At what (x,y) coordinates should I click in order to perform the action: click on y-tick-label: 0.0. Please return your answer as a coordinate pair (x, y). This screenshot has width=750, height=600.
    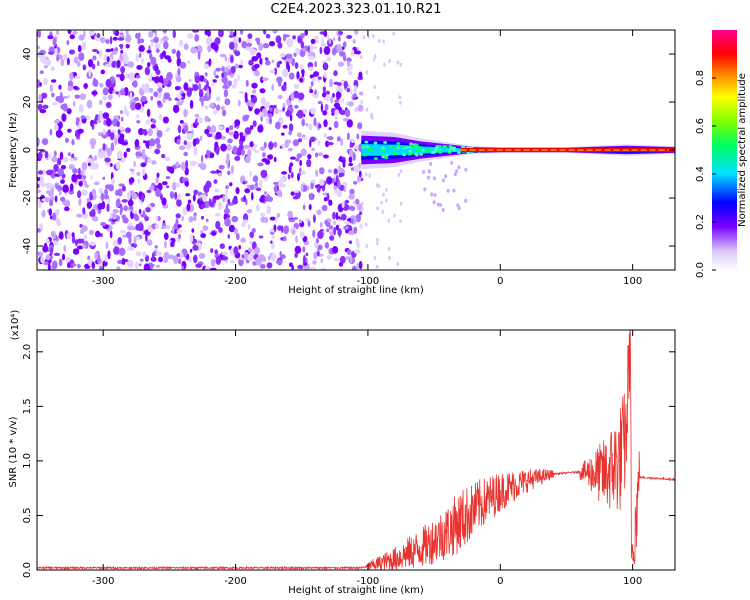
    Looking at the image, I should click on (27, 570).